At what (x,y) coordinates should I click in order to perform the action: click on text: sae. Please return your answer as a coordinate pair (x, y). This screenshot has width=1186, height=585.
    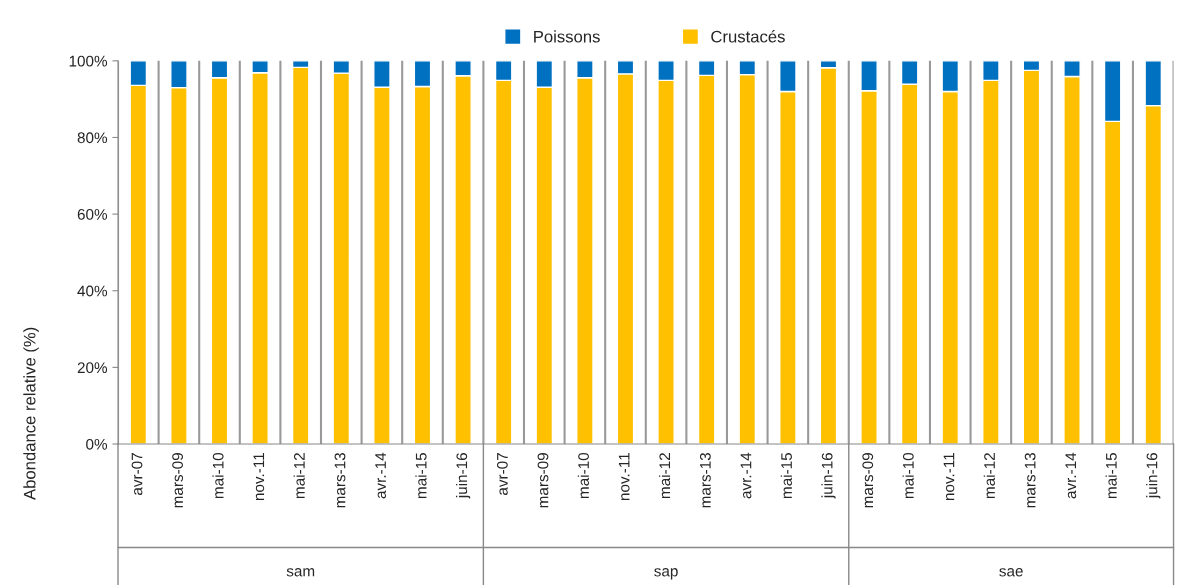
    Looking at the image, I should click on (1011, 572).